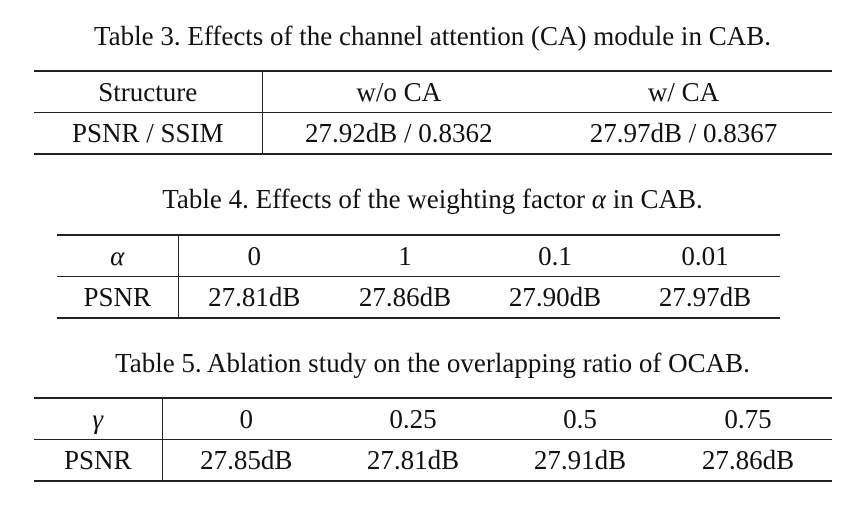 The width and height of the screenshot is (865, 511). Describe the element at coordinates (748, 418) in the screenshot. I see `table5-header-cell: 0.75` at that location.